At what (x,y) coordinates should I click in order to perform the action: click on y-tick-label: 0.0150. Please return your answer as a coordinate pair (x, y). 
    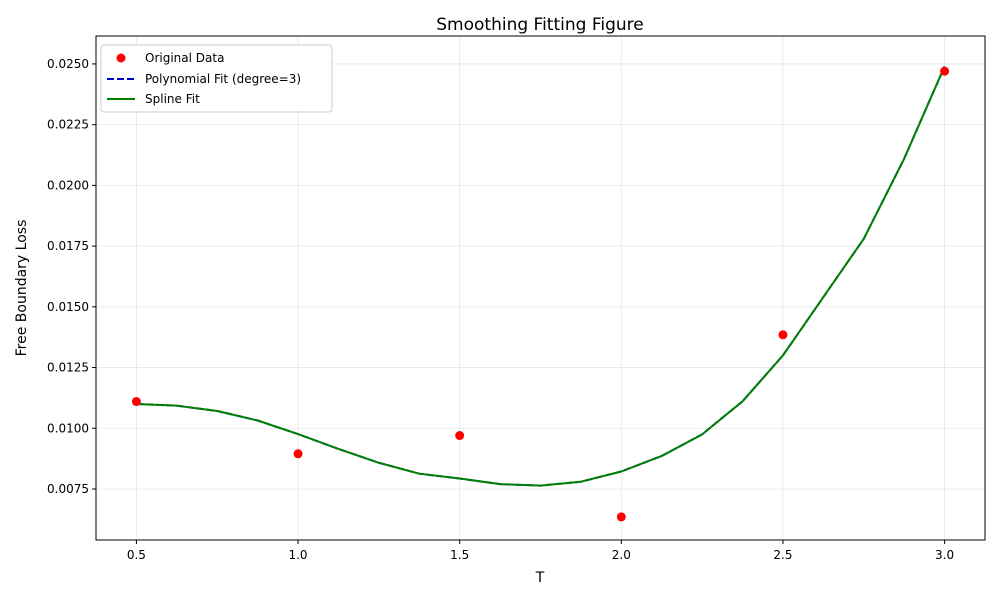
    Looking at the image, I should click on (68, 307).